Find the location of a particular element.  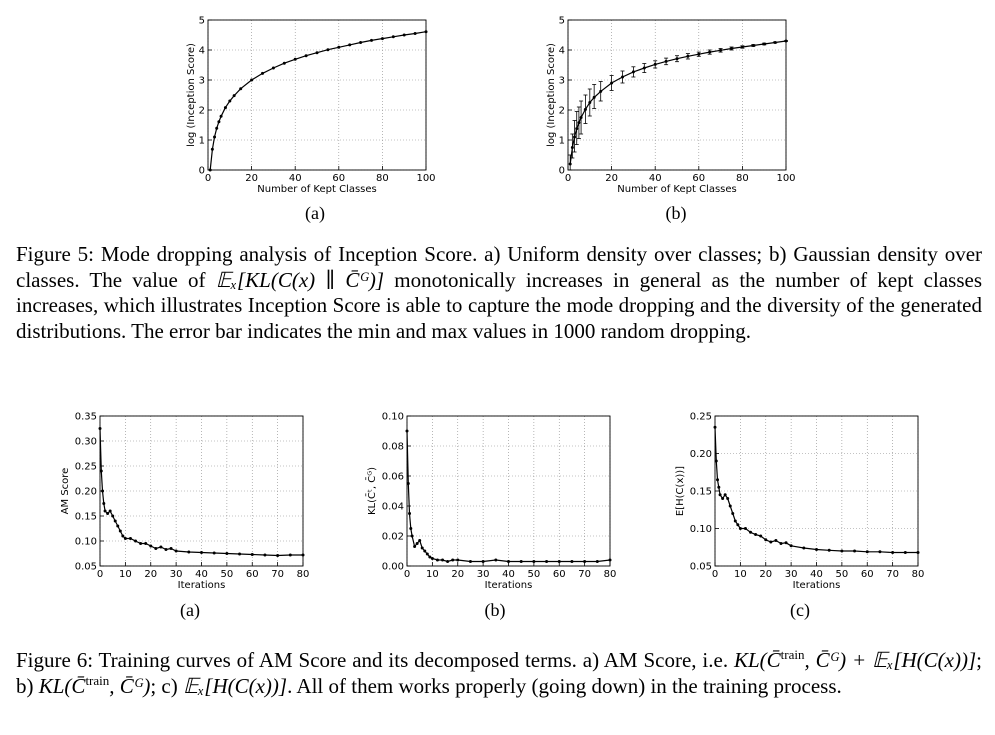

y-axis-label: KL(C̄ᵗ, C̄ᴳ) is located at coordinates (371, 491).